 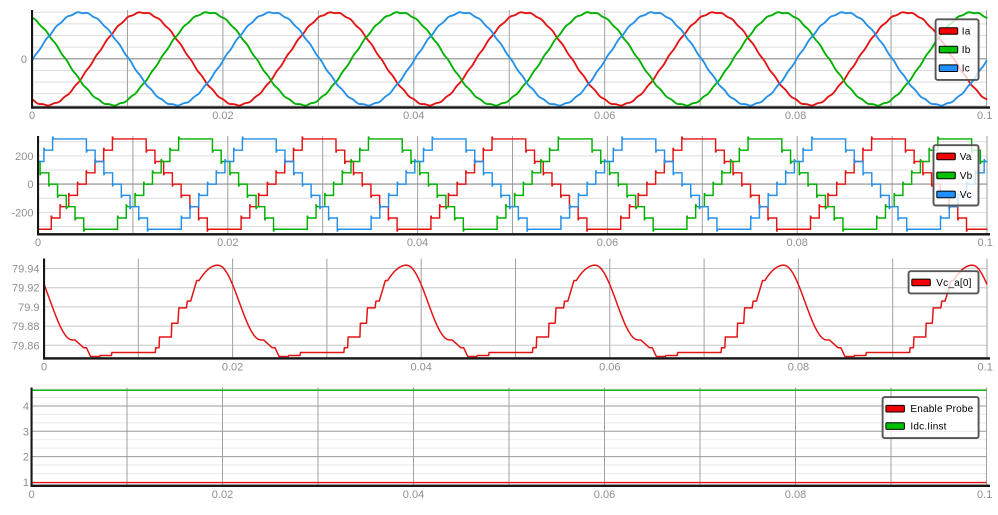 I want to click on svg-text: 4, so click(x=26, y=407).